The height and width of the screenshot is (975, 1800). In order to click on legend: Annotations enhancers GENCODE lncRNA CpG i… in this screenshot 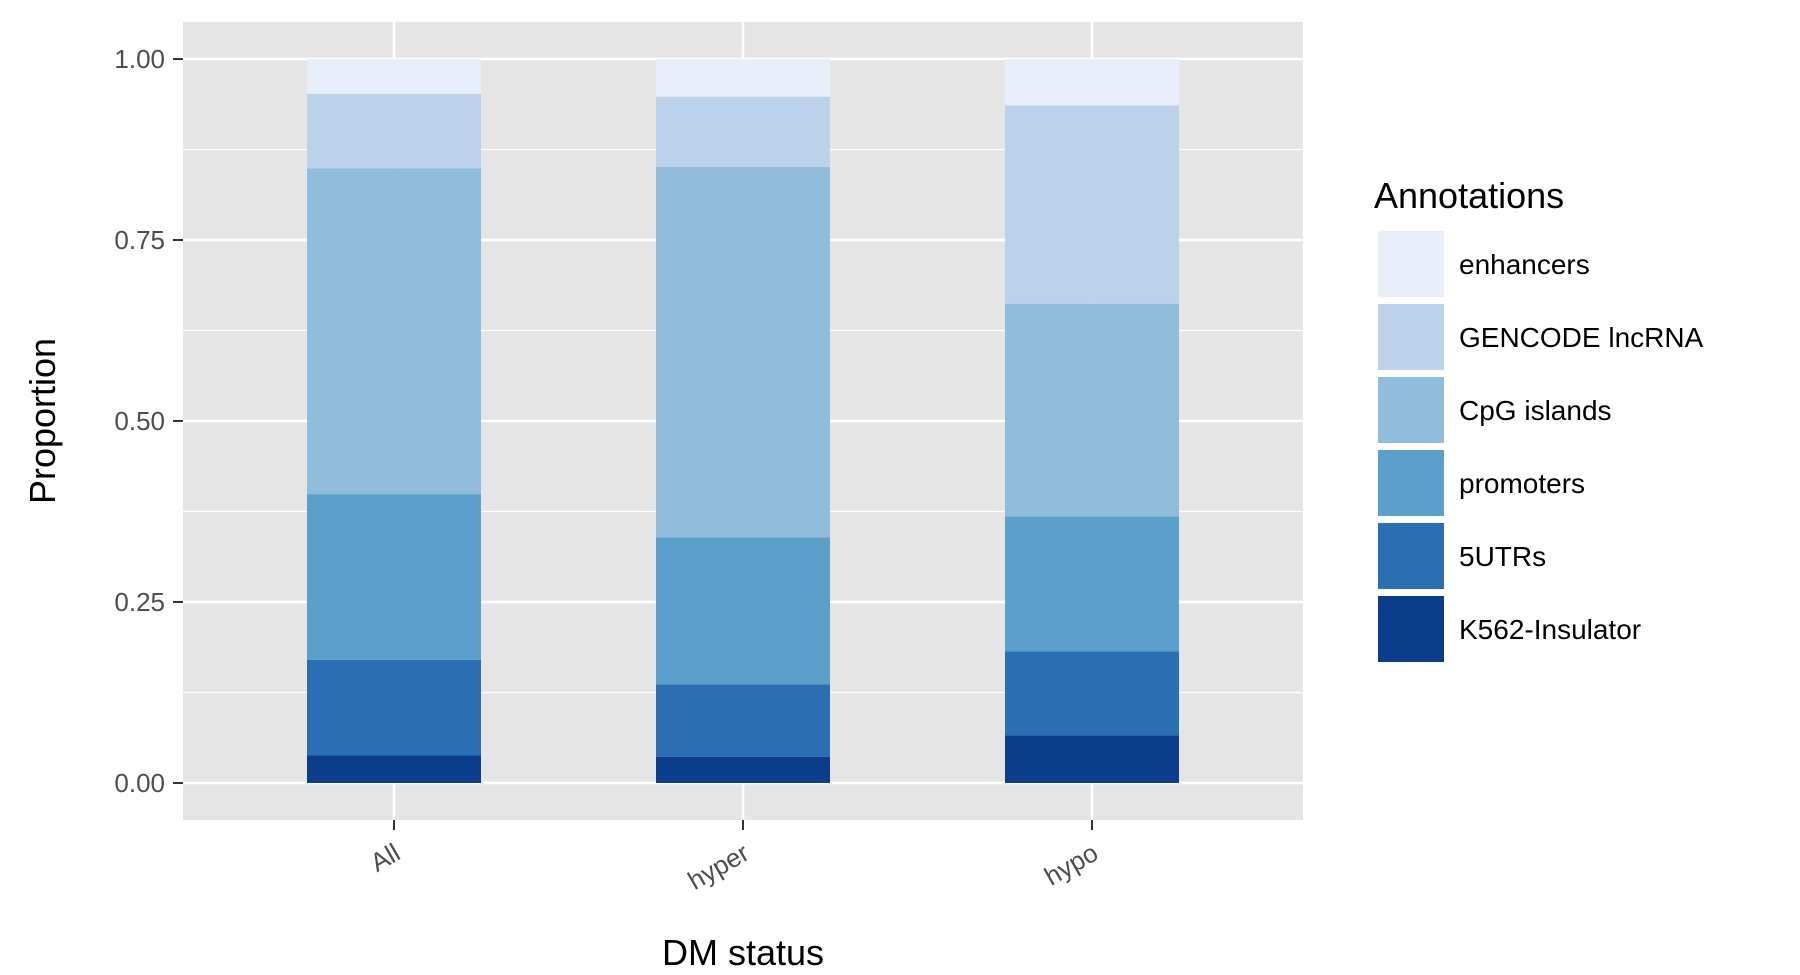, I will do `click(1539, 419)`.